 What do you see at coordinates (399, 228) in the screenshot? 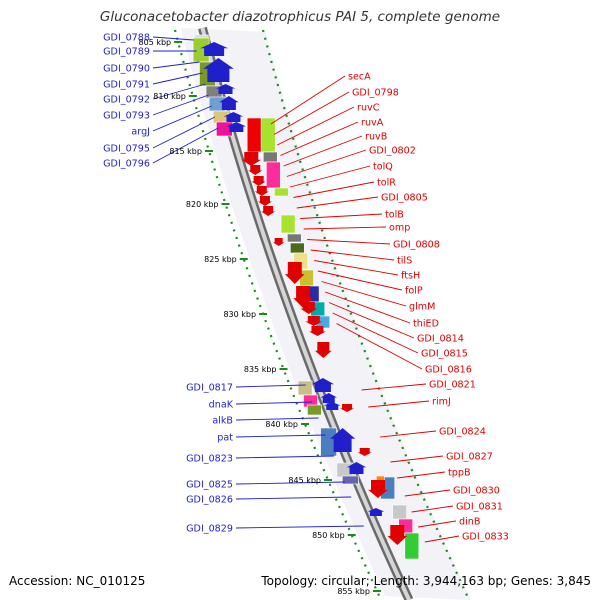
I see `minus-gene-label: omp` at bounding box center [399, 228].